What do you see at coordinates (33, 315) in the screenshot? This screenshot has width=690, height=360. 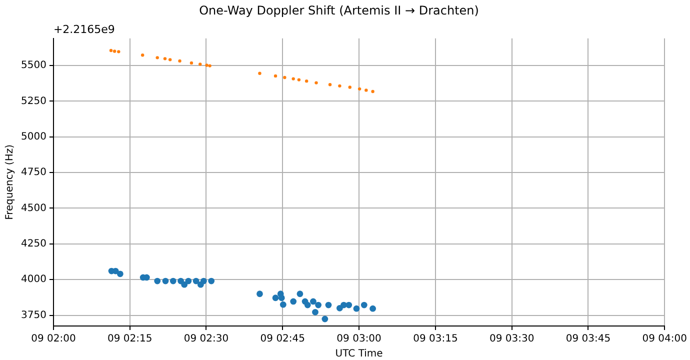 I see `y-tick-label: 3750` at bounding box center [33, 315].